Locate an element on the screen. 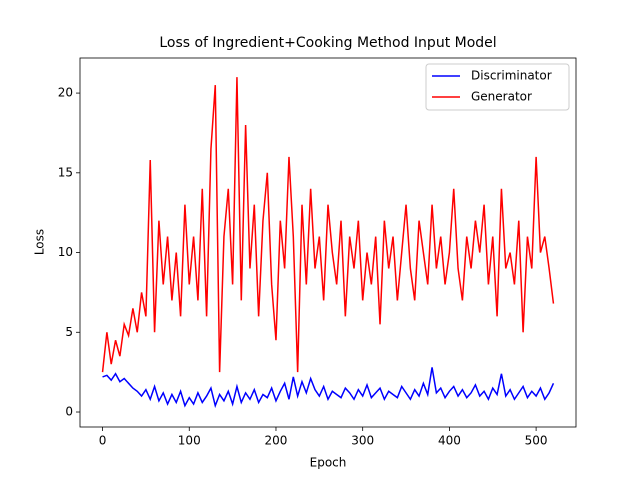 The image size is (640, 484). y-axis-label: Loss is located at coordinates (40, 242).